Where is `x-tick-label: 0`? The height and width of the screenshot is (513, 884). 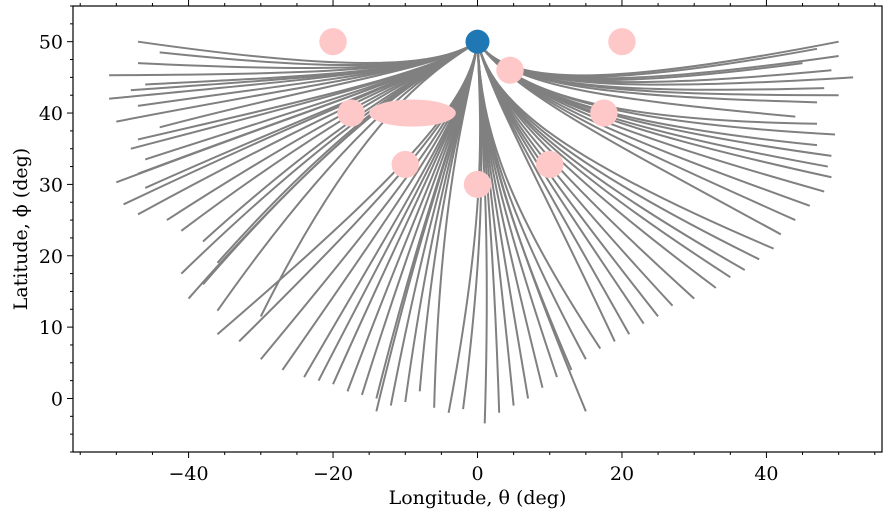 x-tick-label: 0 is located at coordinates (477, 474).